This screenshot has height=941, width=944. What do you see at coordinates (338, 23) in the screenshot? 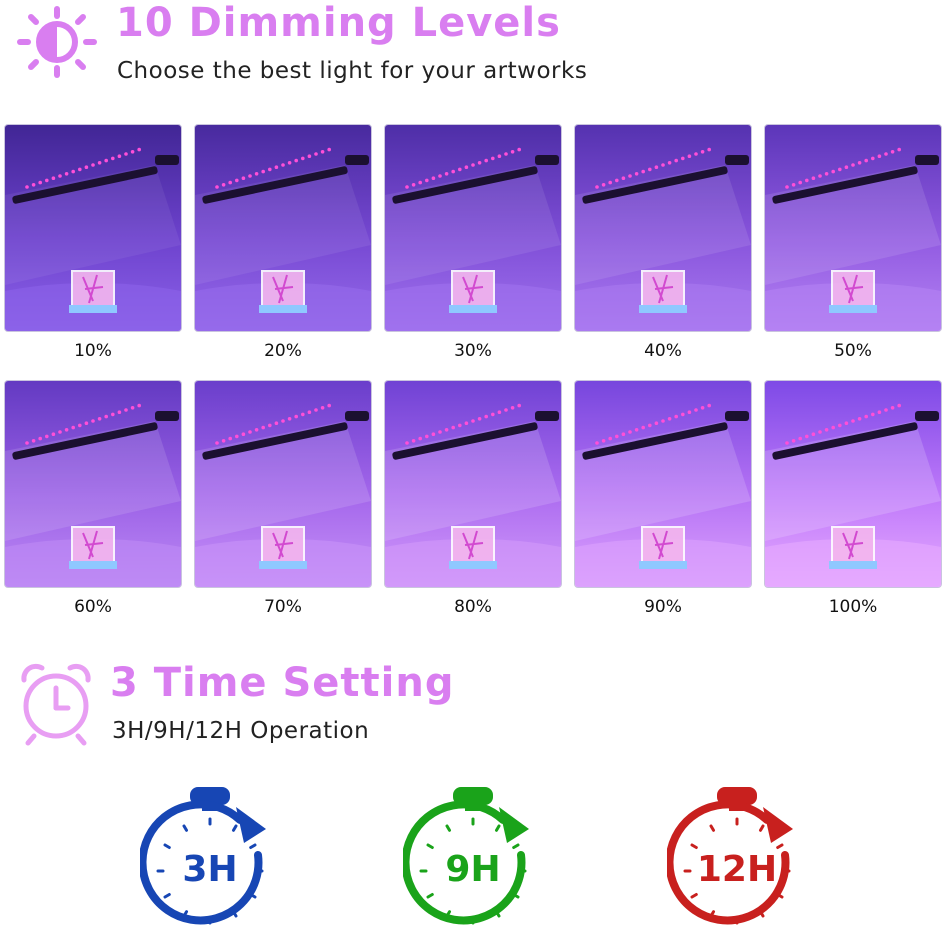
I see `dimming-title: 10 Dimming Levels` at bounding box center [338, 23].